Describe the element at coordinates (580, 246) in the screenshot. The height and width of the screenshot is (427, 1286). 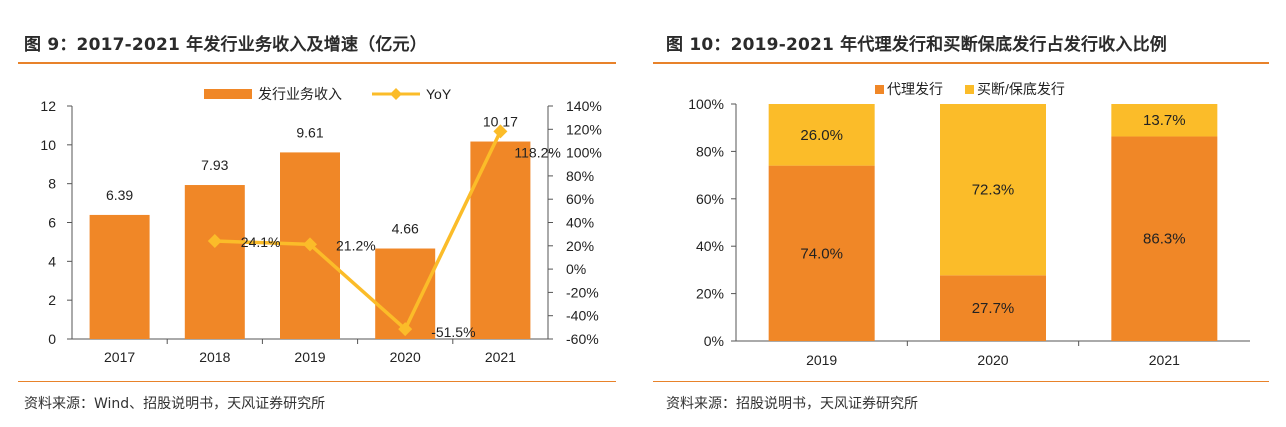
I see `right-y-tick-label: 20%` at that location.